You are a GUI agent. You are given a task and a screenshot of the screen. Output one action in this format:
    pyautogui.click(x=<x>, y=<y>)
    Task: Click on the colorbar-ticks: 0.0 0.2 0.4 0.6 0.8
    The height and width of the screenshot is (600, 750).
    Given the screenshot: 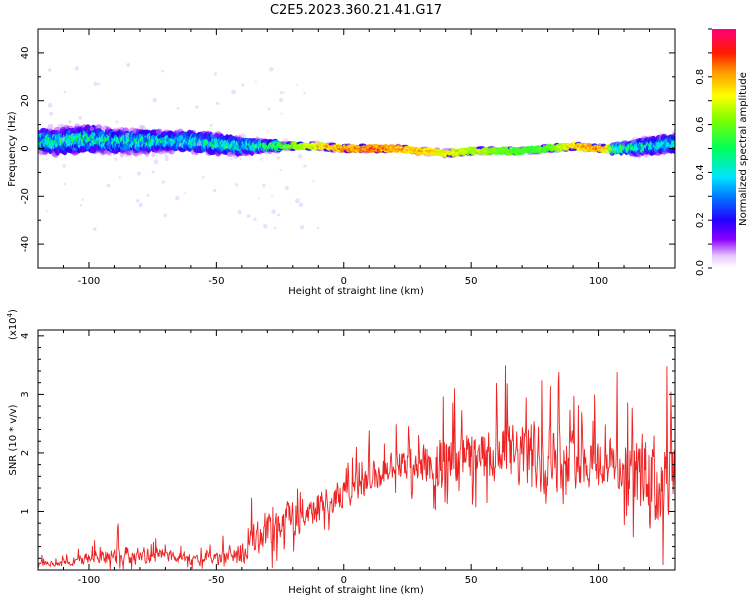 What is the action you would take?
    pyautogui.click(x=703, y=152)
    